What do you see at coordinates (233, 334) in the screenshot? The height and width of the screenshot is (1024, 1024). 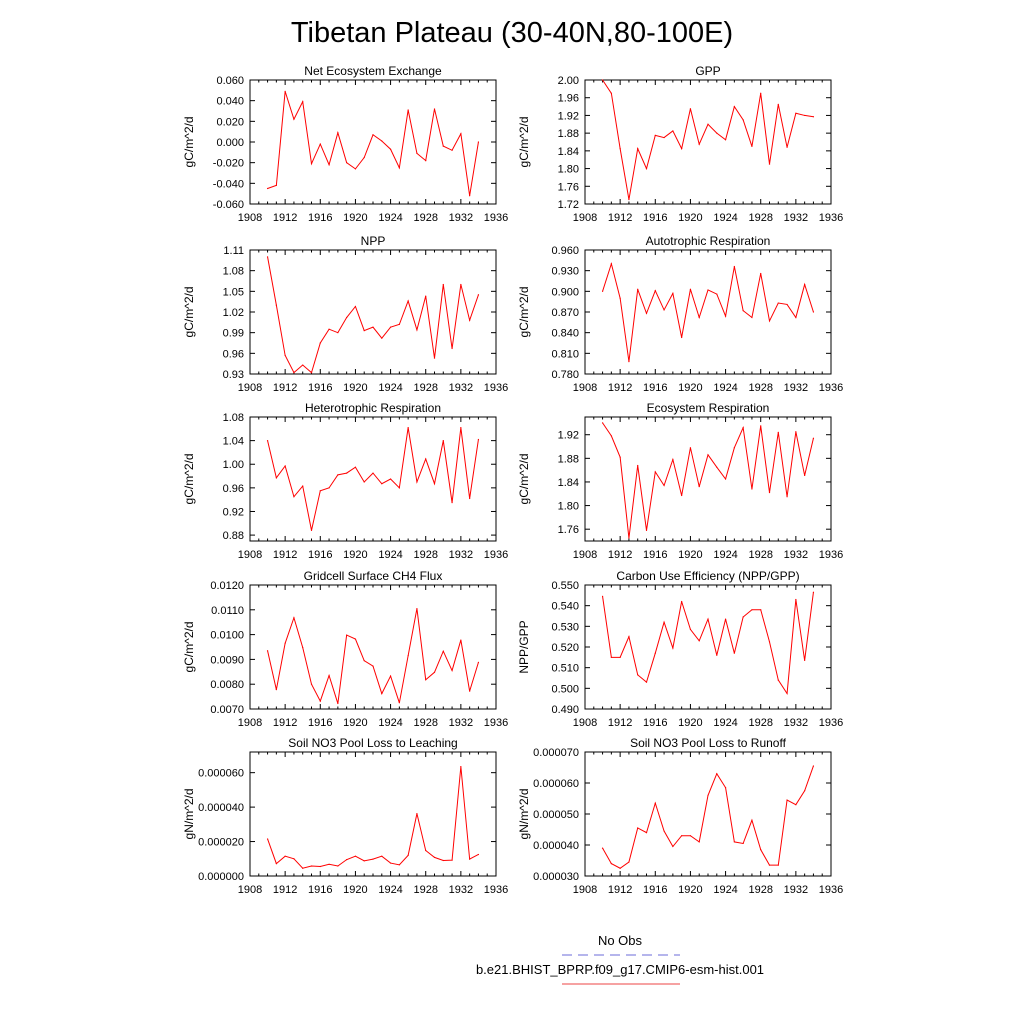 I see `y-tick-label: 0.99` at bounding box center [233, 334].